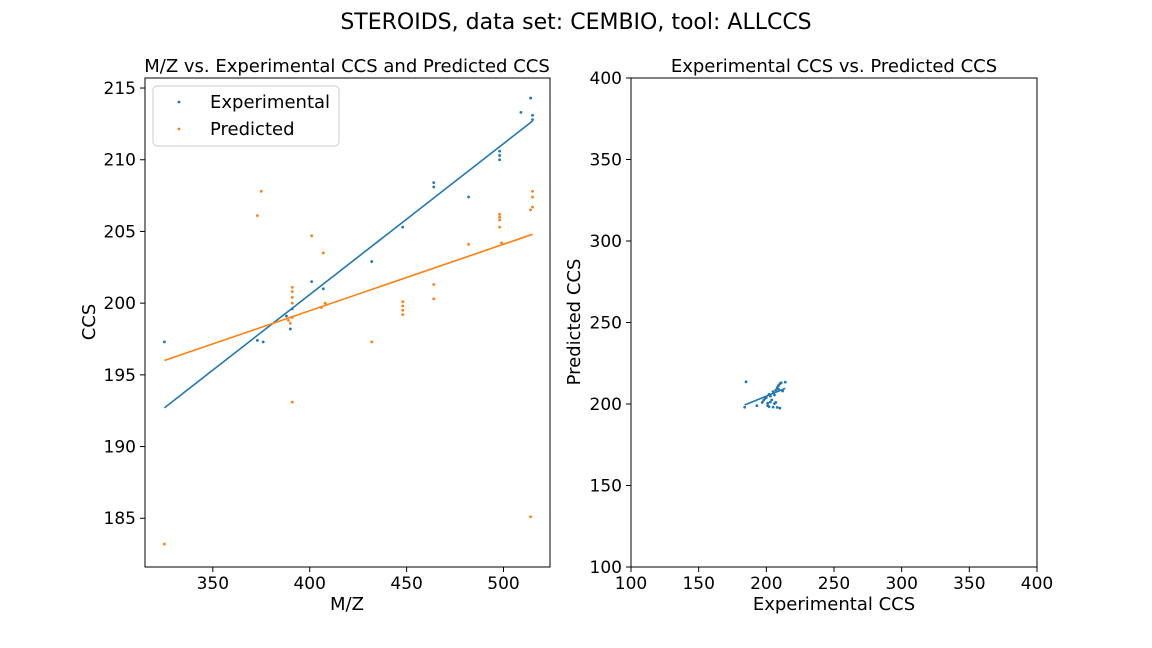  Describe the element at coordinates (574, 322) in the screenshot. I see `right-chart-y-axis-label: Predicted CCS` at that location.